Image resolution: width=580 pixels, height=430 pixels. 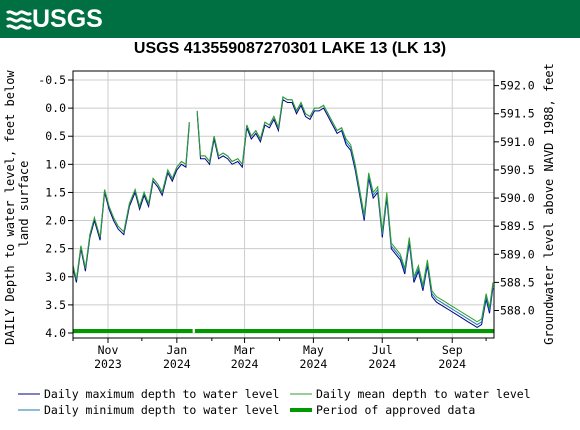 What do you see at coordinates (517, 254) in the screenshot?
I see `y2-tick-label: 589.0` at bounding box center [517, 254].